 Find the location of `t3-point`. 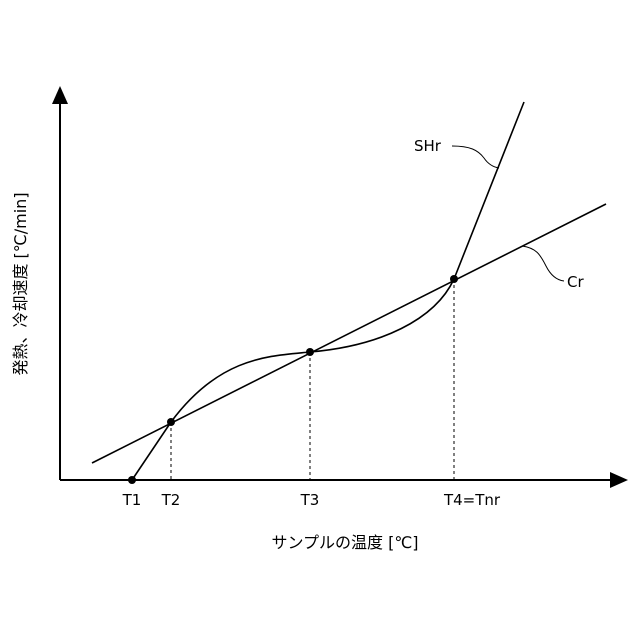

t3-point is located at coordinates (310, 352).